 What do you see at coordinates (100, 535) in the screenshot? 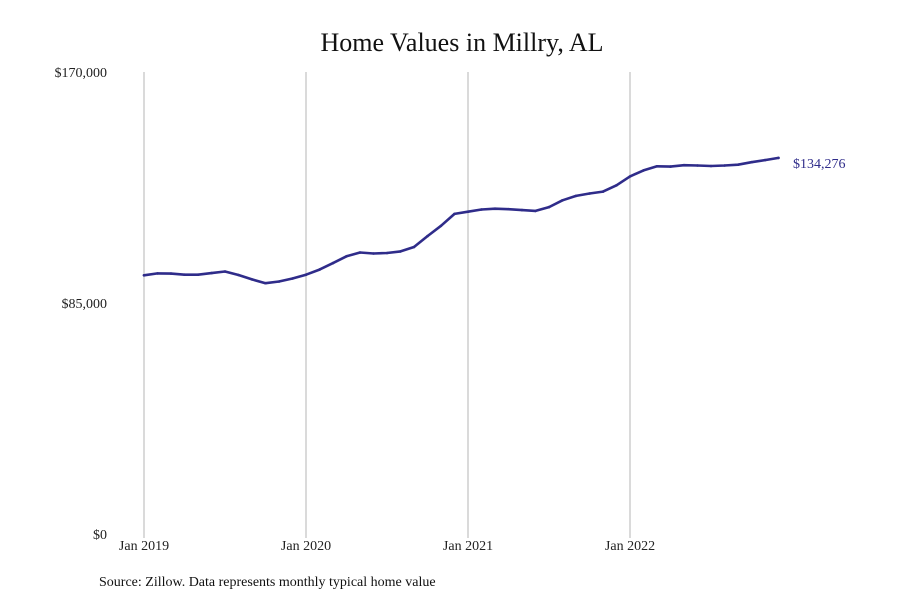
I see `y-tick-label: $0` at bounding box center [100, 535].